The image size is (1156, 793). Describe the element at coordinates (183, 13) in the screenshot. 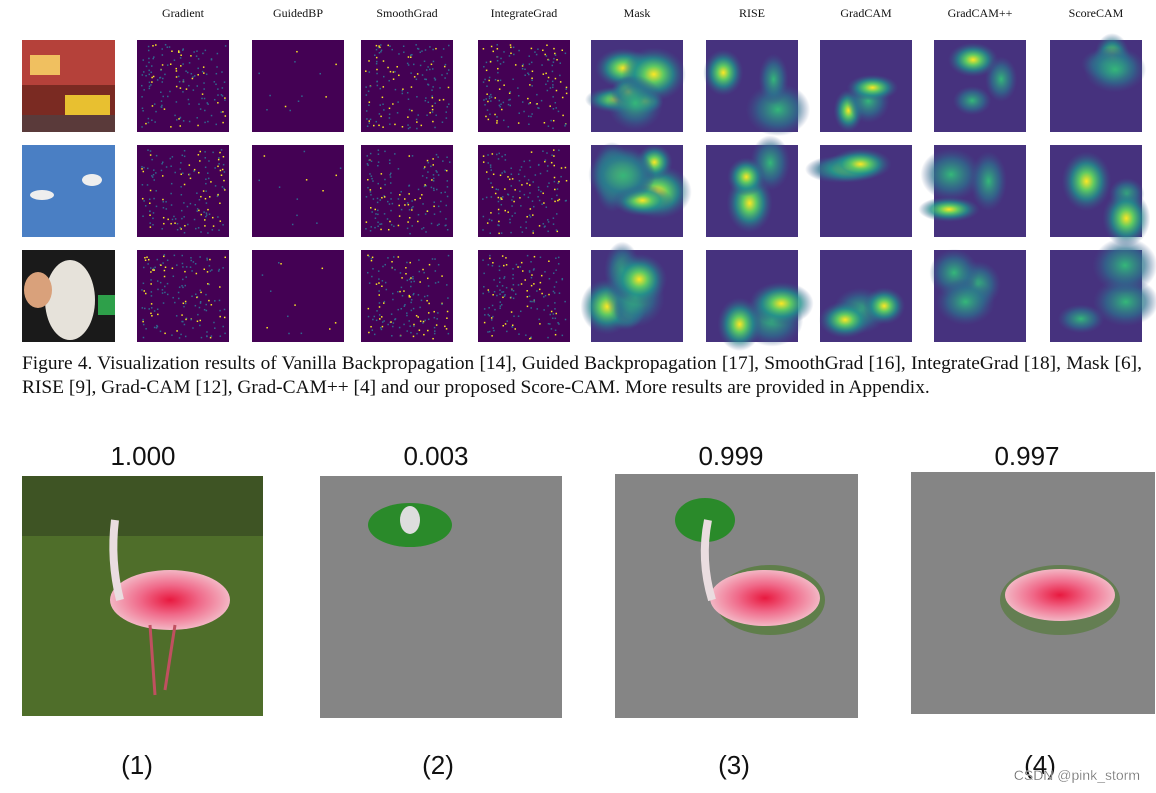

I see `column-header: Gradient` at that location.